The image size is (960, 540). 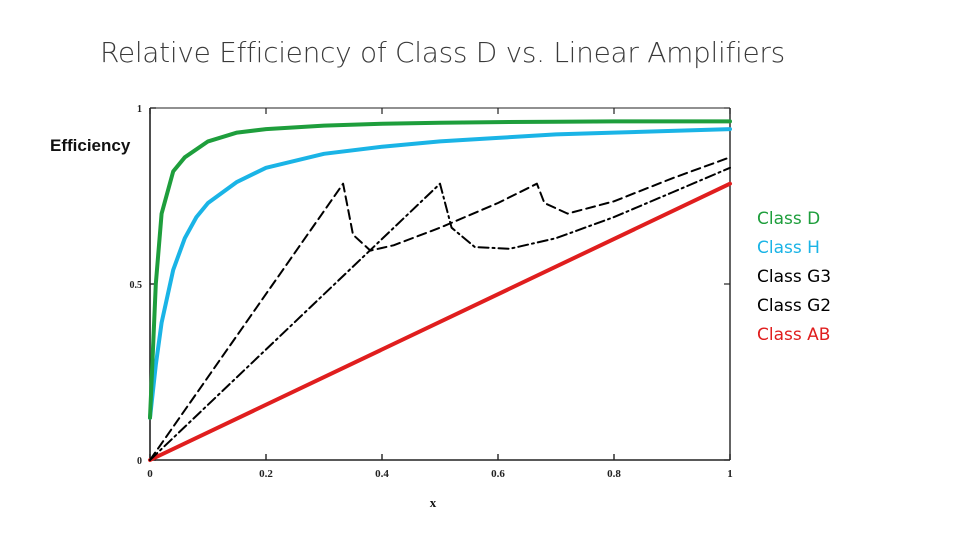 What do you see at coordinates (150, 474) in the screenshot?
I see `x-tick-label: 0` at bounding box center [150, 474].